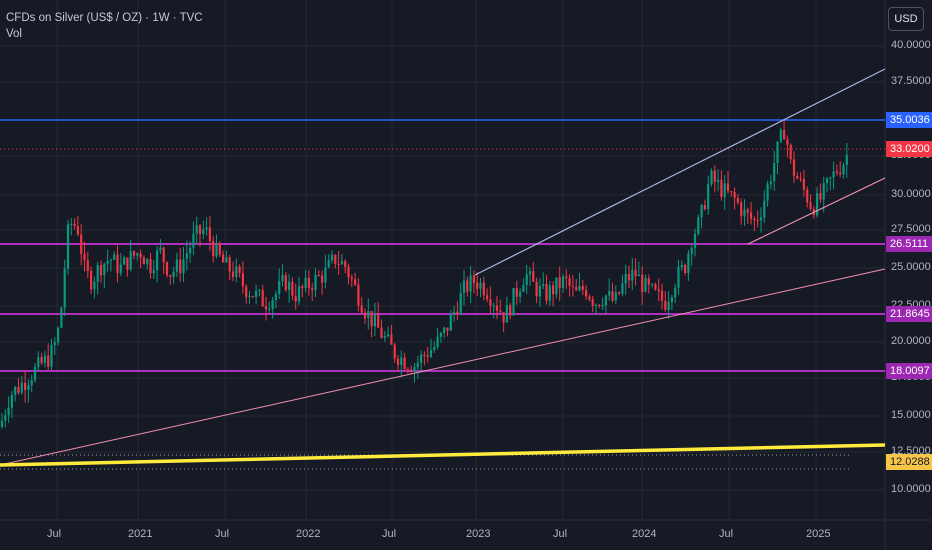 The height and width of the screenshot is (550, 932). I want to click on price-axis-tick: 27.5000, so click(911, 229).